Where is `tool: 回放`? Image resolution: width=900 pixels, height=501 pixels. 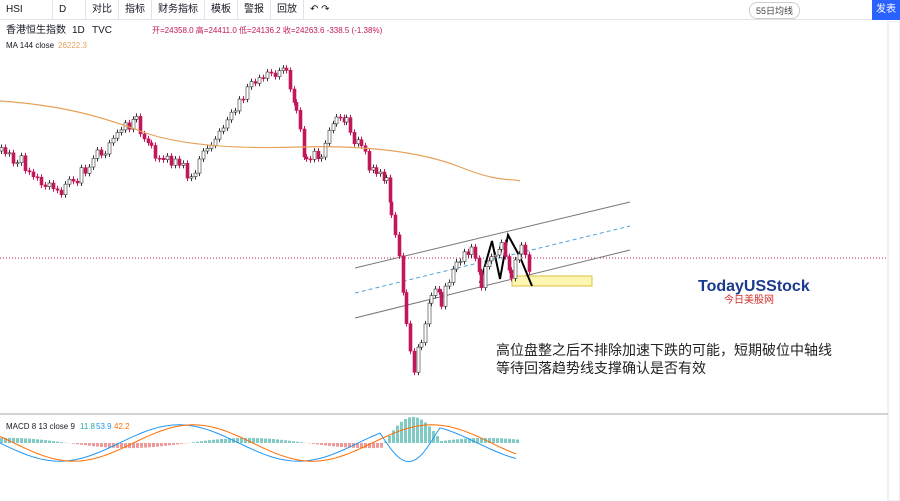 tool: 回放 is located at coordinates (287, 10).